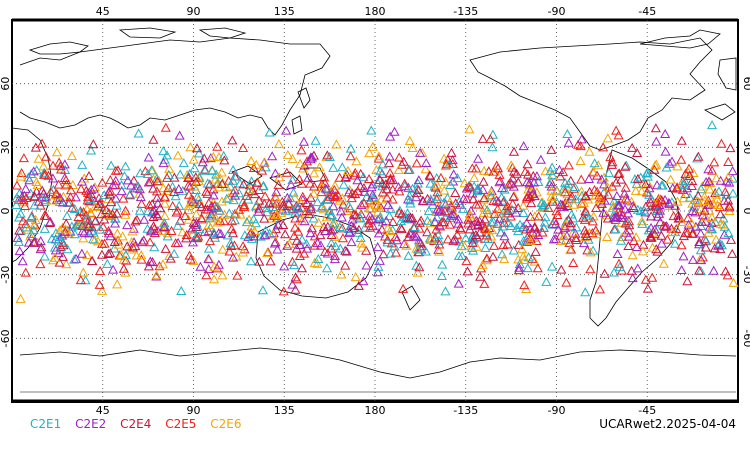 This screenshot has height=450, width=750. I want to click on bottom-lon-tick-label: 135, so click(284, 410).